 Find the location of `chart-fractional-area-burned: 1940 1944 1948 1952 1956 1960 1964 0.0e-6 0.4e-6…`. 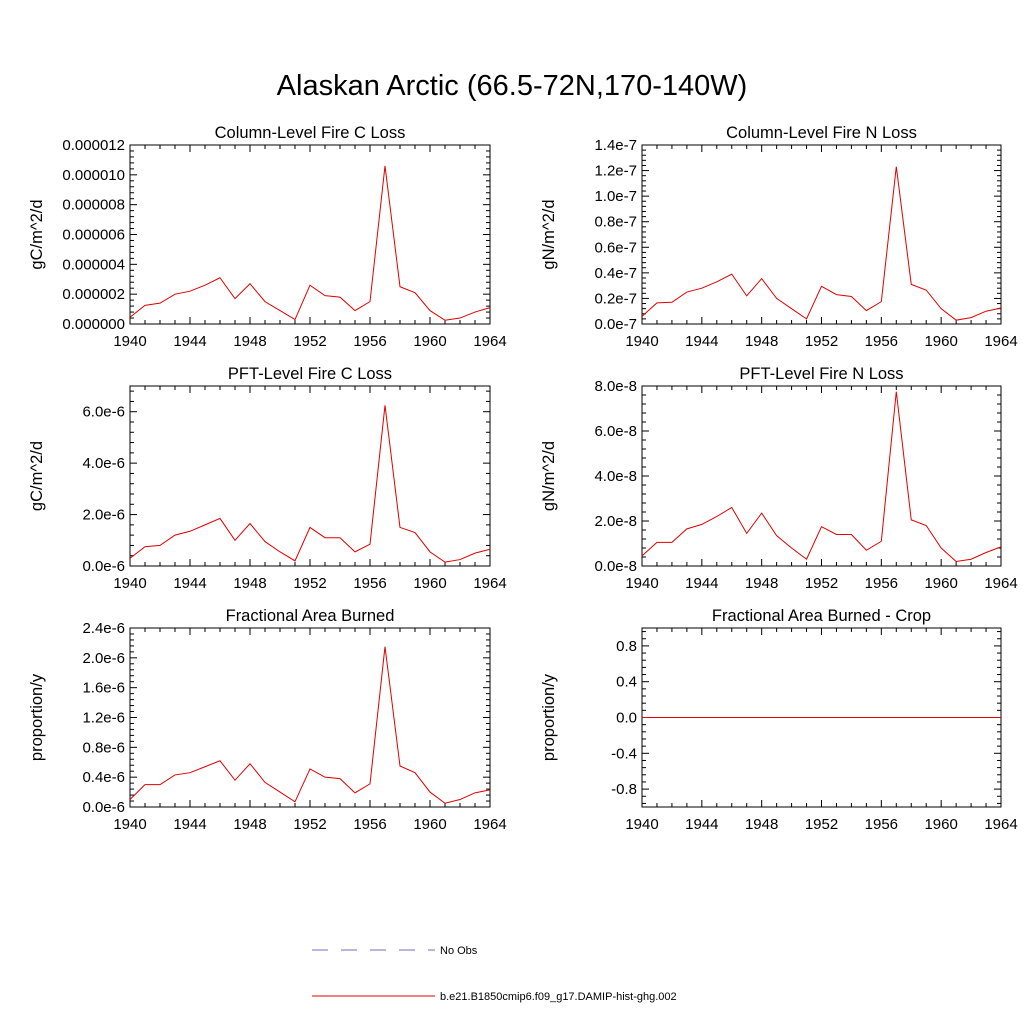

chart-fractional-area-burned: 1940 1944 1948 1952 1956 1960 1964 0.0e-6 0.4e-6… is located at coordinates (267, 720).